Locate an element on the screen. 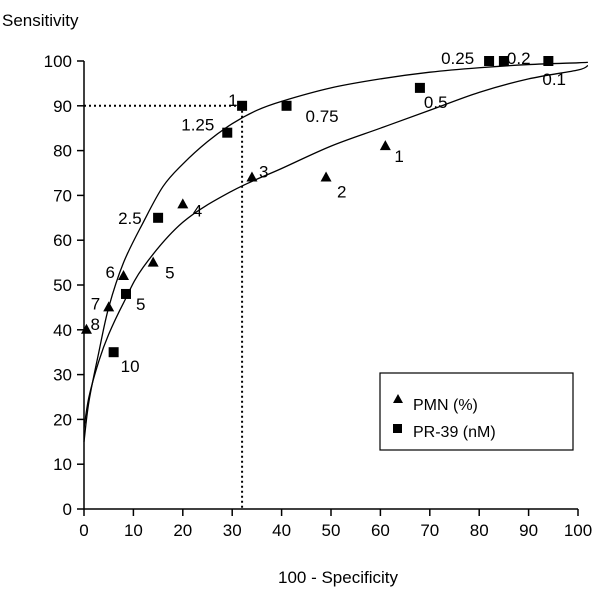 The height and width of the screenshot is (589, 600). pmn-point-label: 8 is located at coordinates (94, 324).